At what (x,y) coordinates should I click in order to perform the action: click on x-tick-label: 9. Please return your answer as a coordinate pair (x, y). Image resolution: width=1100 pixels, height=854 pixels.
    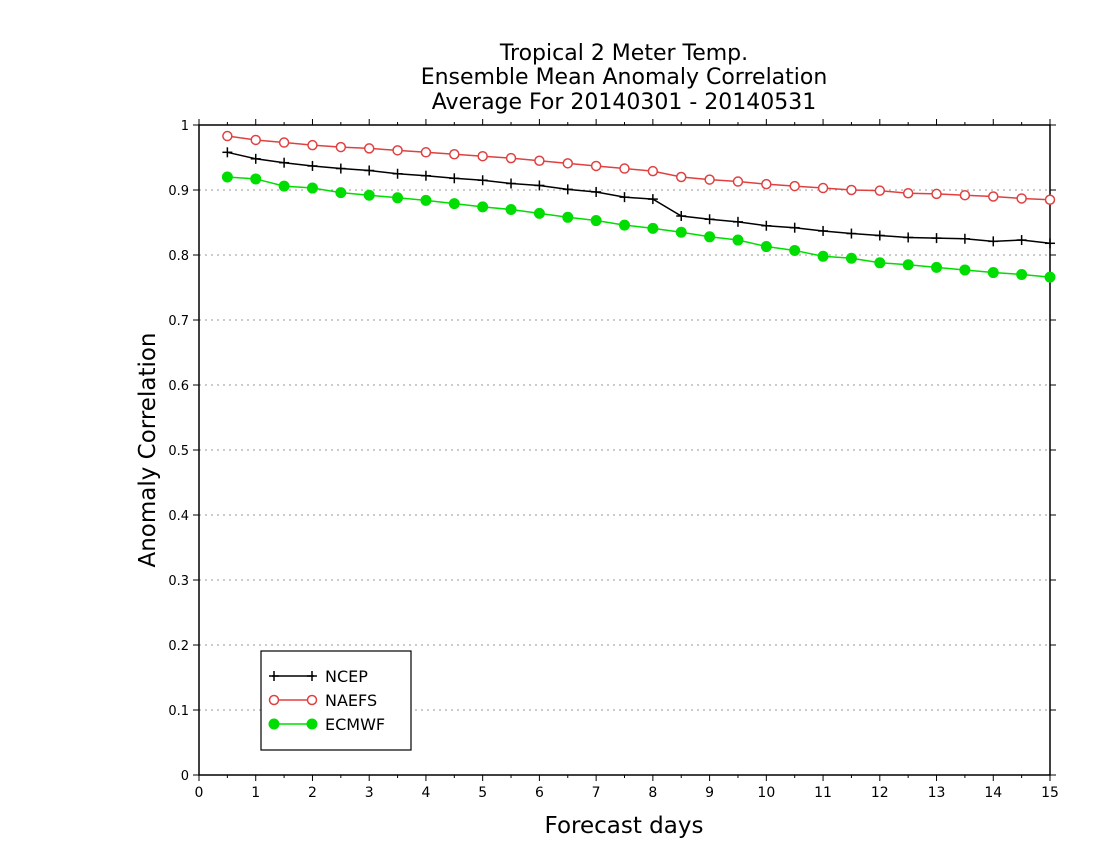
    Looking at the image, I should click on (709, 793).